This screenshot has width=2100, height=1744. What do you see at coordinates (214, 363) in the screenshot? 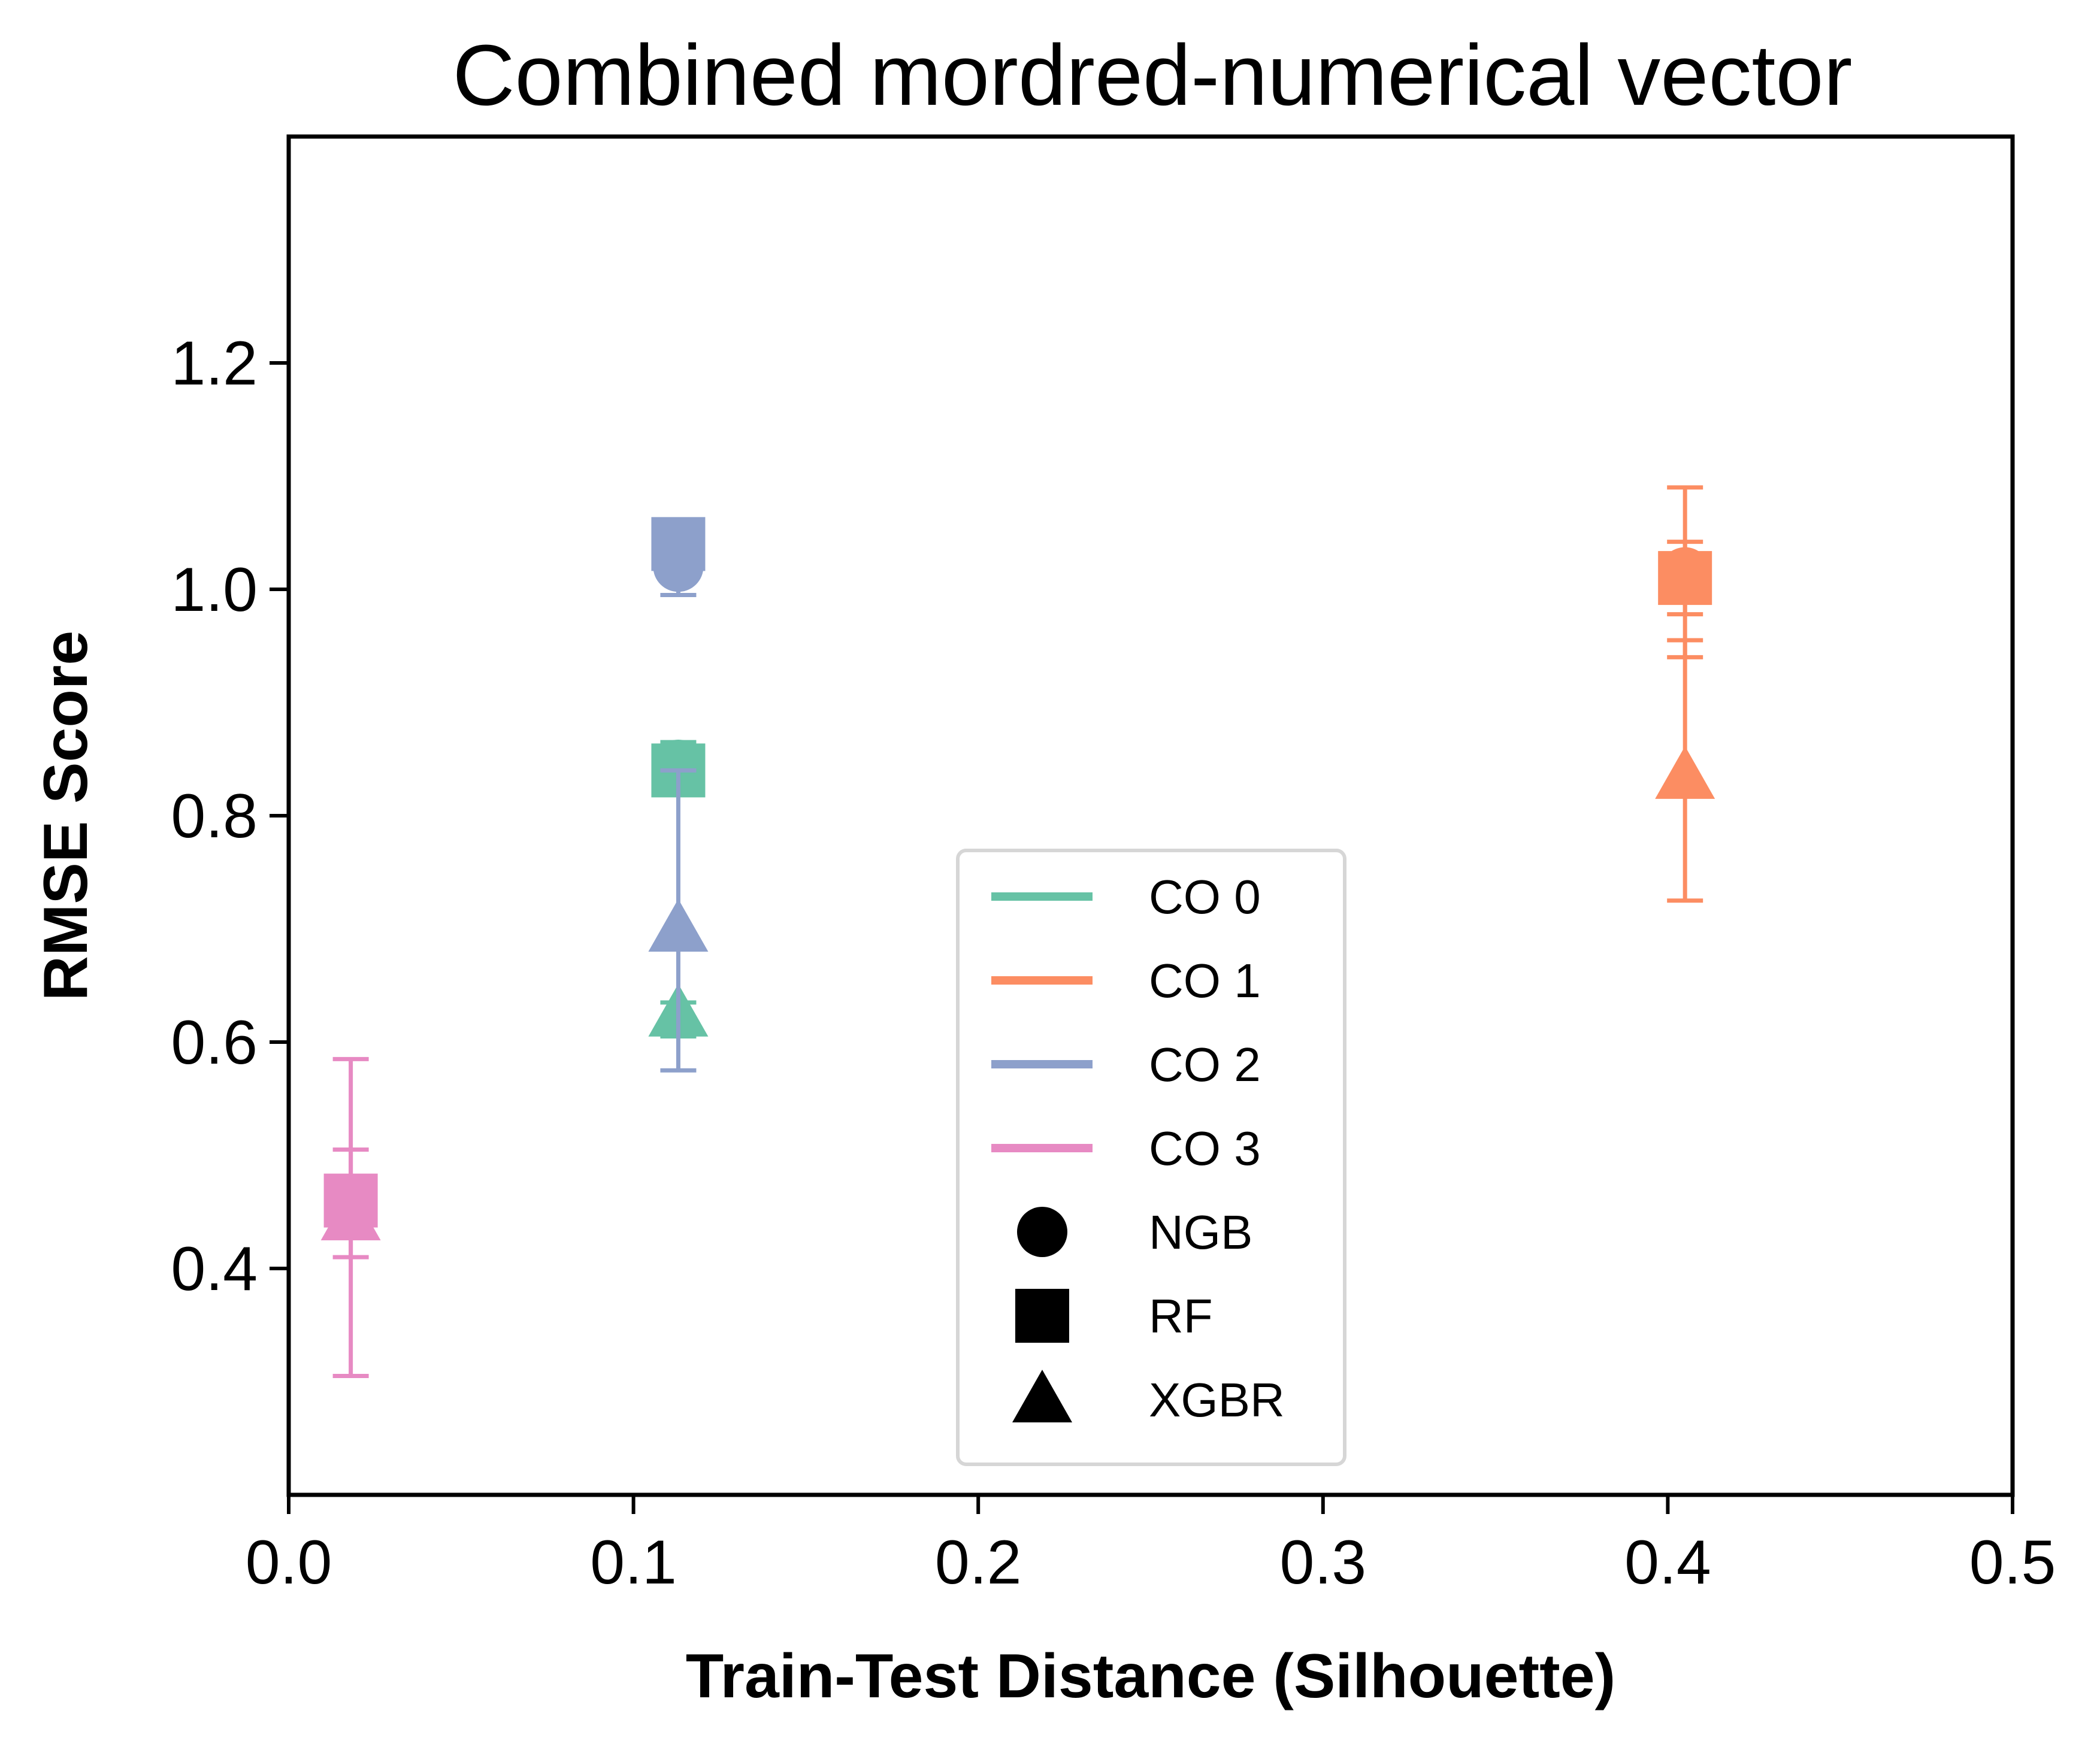
I see `y-tick-label: 1.2` at bounding box center [214, 363].